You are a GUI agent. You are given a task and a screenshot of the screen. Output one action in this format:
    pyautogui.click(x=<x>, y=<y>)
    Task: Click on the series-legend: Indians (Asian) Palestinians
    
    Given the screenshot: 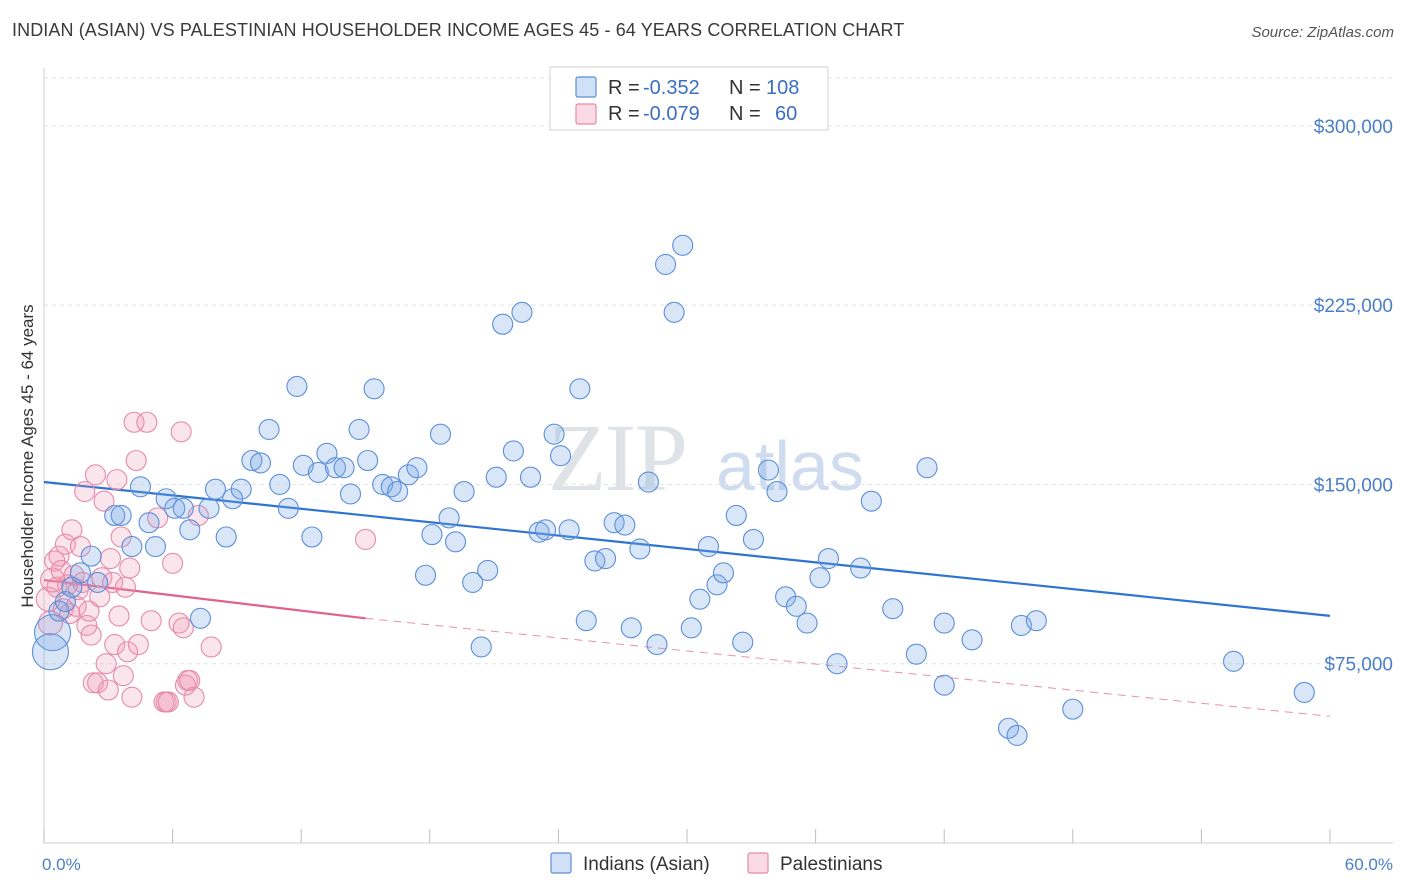 What is the action you would take?
    pyautogui.click(x=716, y=863)
    